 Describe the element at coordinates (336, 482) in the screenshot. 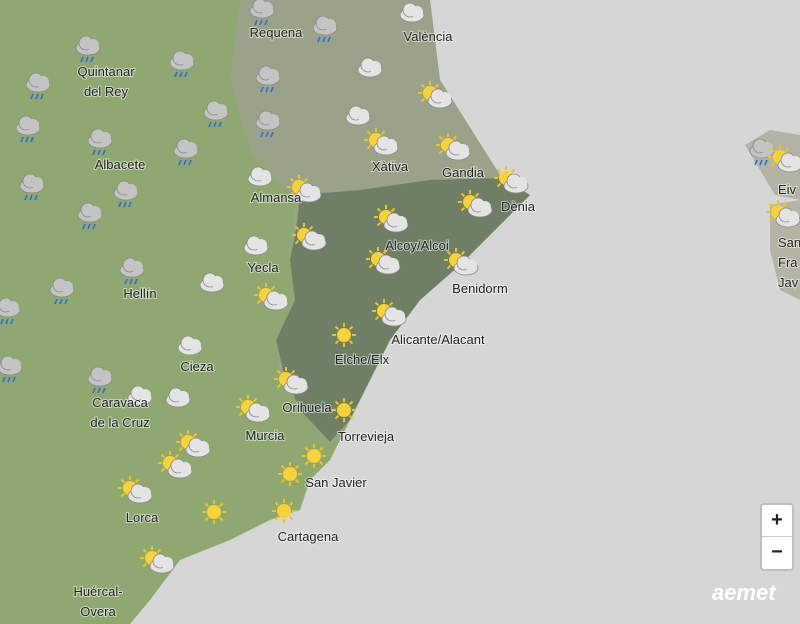

I see `city-label: San Javier` at that location.